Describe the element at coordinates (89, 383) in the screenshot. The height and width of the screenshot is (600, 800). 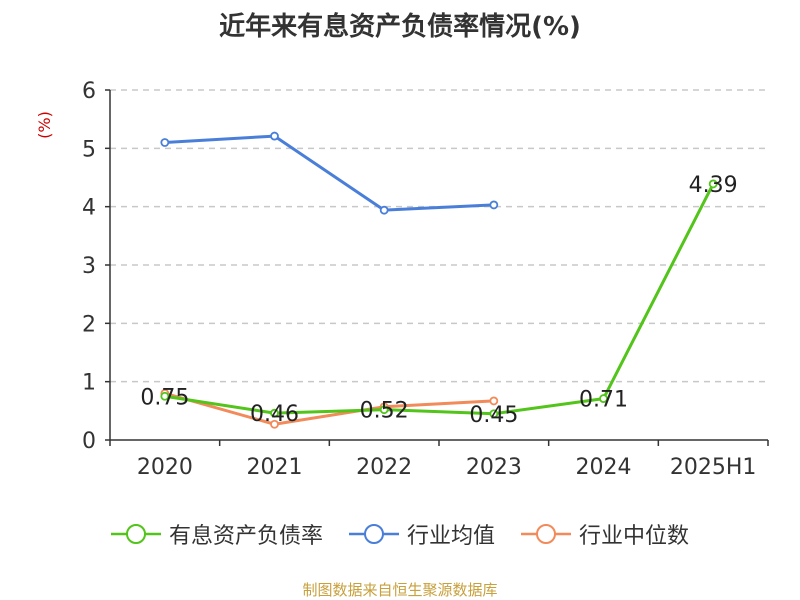
I see `y-tick-label: 1` at that location.